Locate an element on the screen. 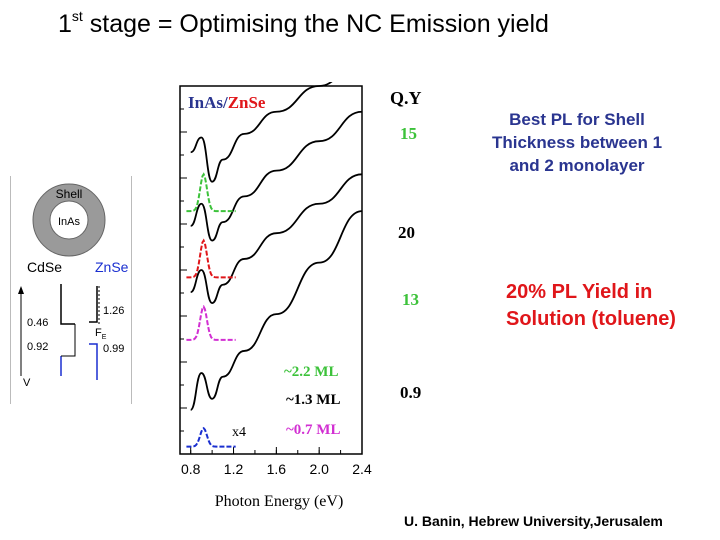 The image size is (720, 540). znse-valence-band is located at coordinates (93, 361).